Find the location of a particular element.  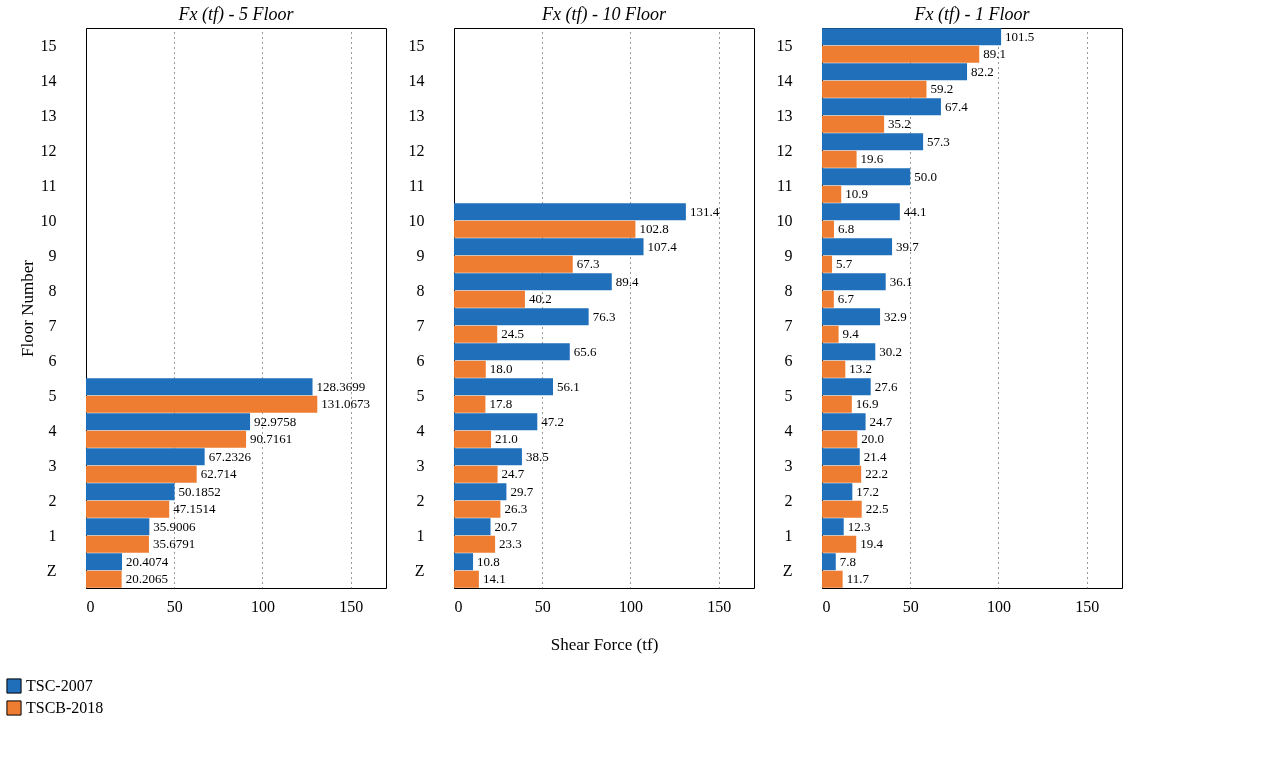

data-label: 11.7 is located at coordinates (858, 579).